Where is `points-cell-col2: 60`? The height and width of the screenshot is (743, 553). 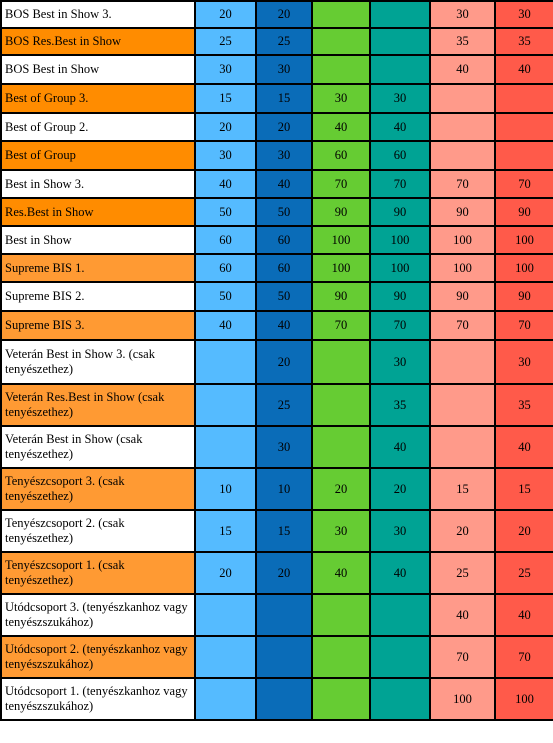
points-cell-col2: 60 is located at coordinates (284, 240).